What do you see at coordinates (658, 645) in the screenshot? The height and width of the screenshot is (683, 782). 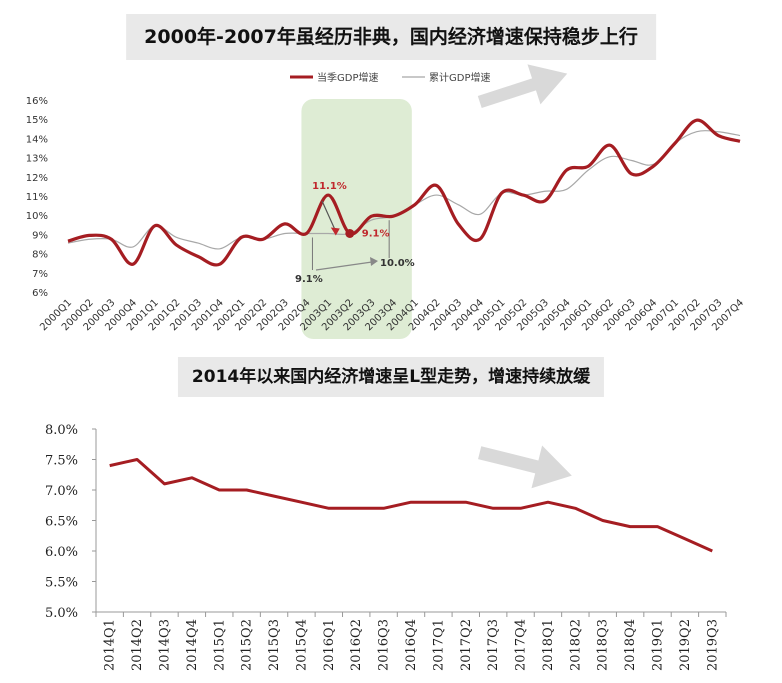 I see `x-tick-label: 2019Q1` at bounding box center [658, 645].